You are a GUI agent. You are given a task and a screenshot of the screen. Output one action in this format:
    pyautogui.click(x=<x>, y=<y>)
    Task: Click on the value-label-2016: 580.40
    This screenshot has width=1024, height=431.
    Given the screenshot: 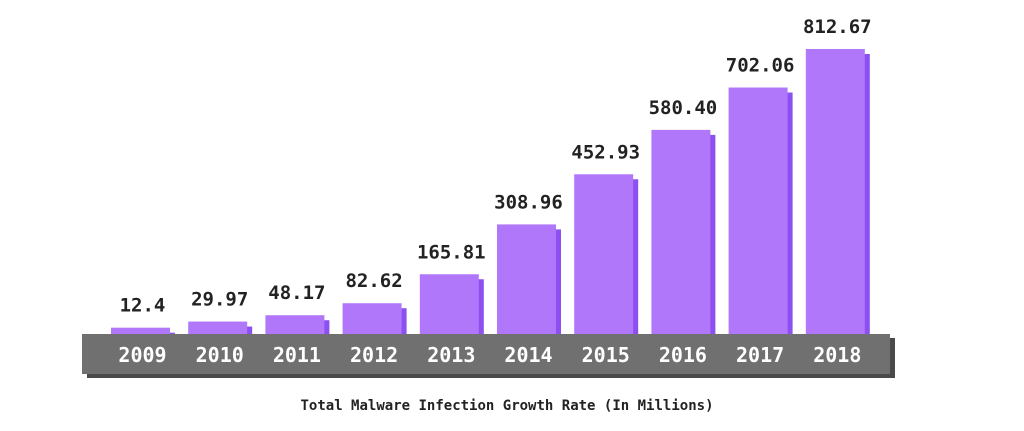 What is the action you would take?
    pyautogui.click(x=683, y=108)
    